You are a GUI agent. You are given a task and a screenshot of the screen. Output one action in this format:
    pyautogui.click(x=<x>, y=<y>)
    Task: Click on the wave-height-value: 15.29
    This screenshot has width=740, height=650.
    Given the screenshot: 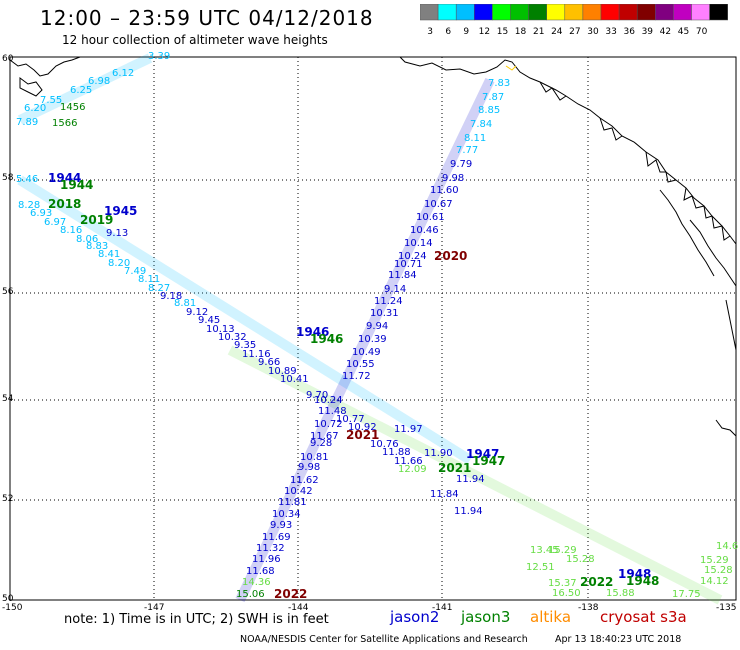 What is the action you would take?
    pyautogui.click(x=714, y=560)
    